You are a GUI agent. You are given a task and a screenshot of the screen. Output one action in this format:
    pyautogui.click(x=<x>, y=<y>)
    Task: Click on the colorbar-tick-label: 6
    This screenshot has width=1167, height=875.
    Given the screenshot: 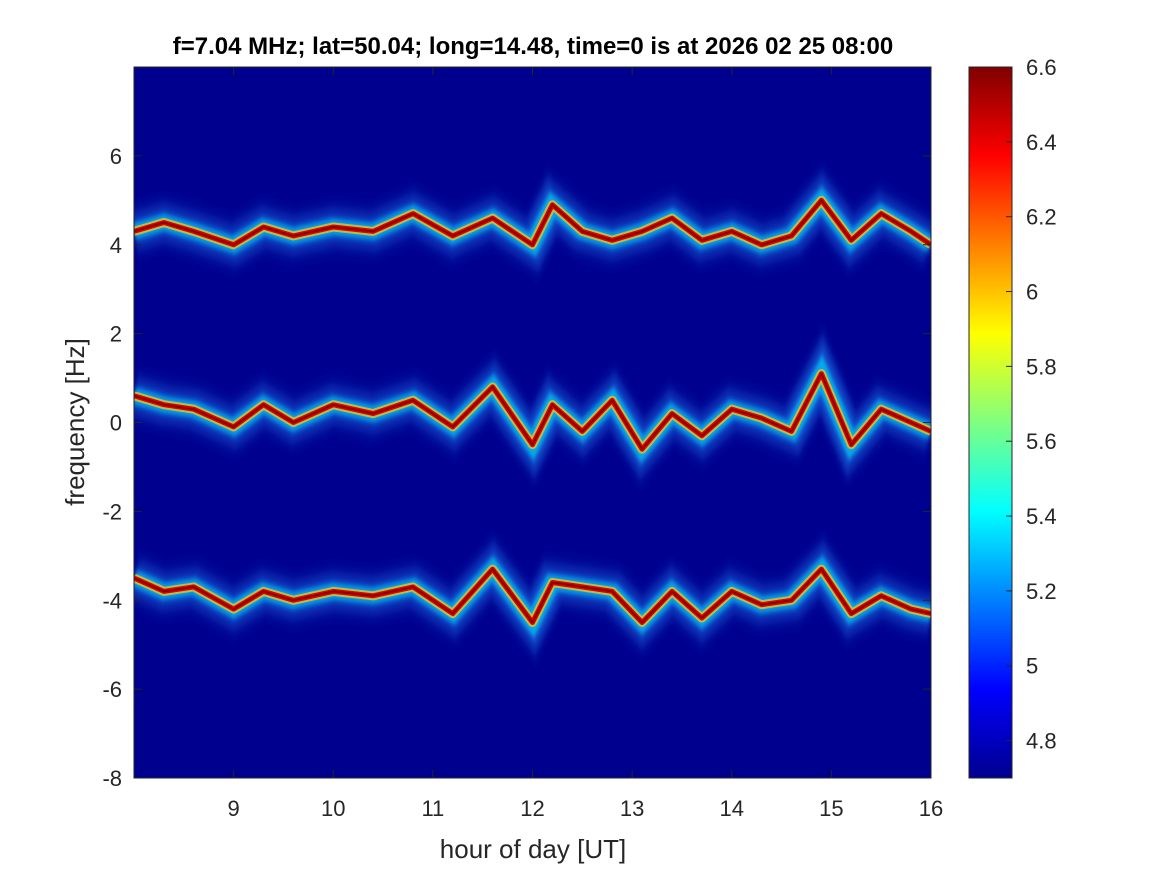 What is the action you would take?
    pyautogui.click(x=1032, y=292)
    